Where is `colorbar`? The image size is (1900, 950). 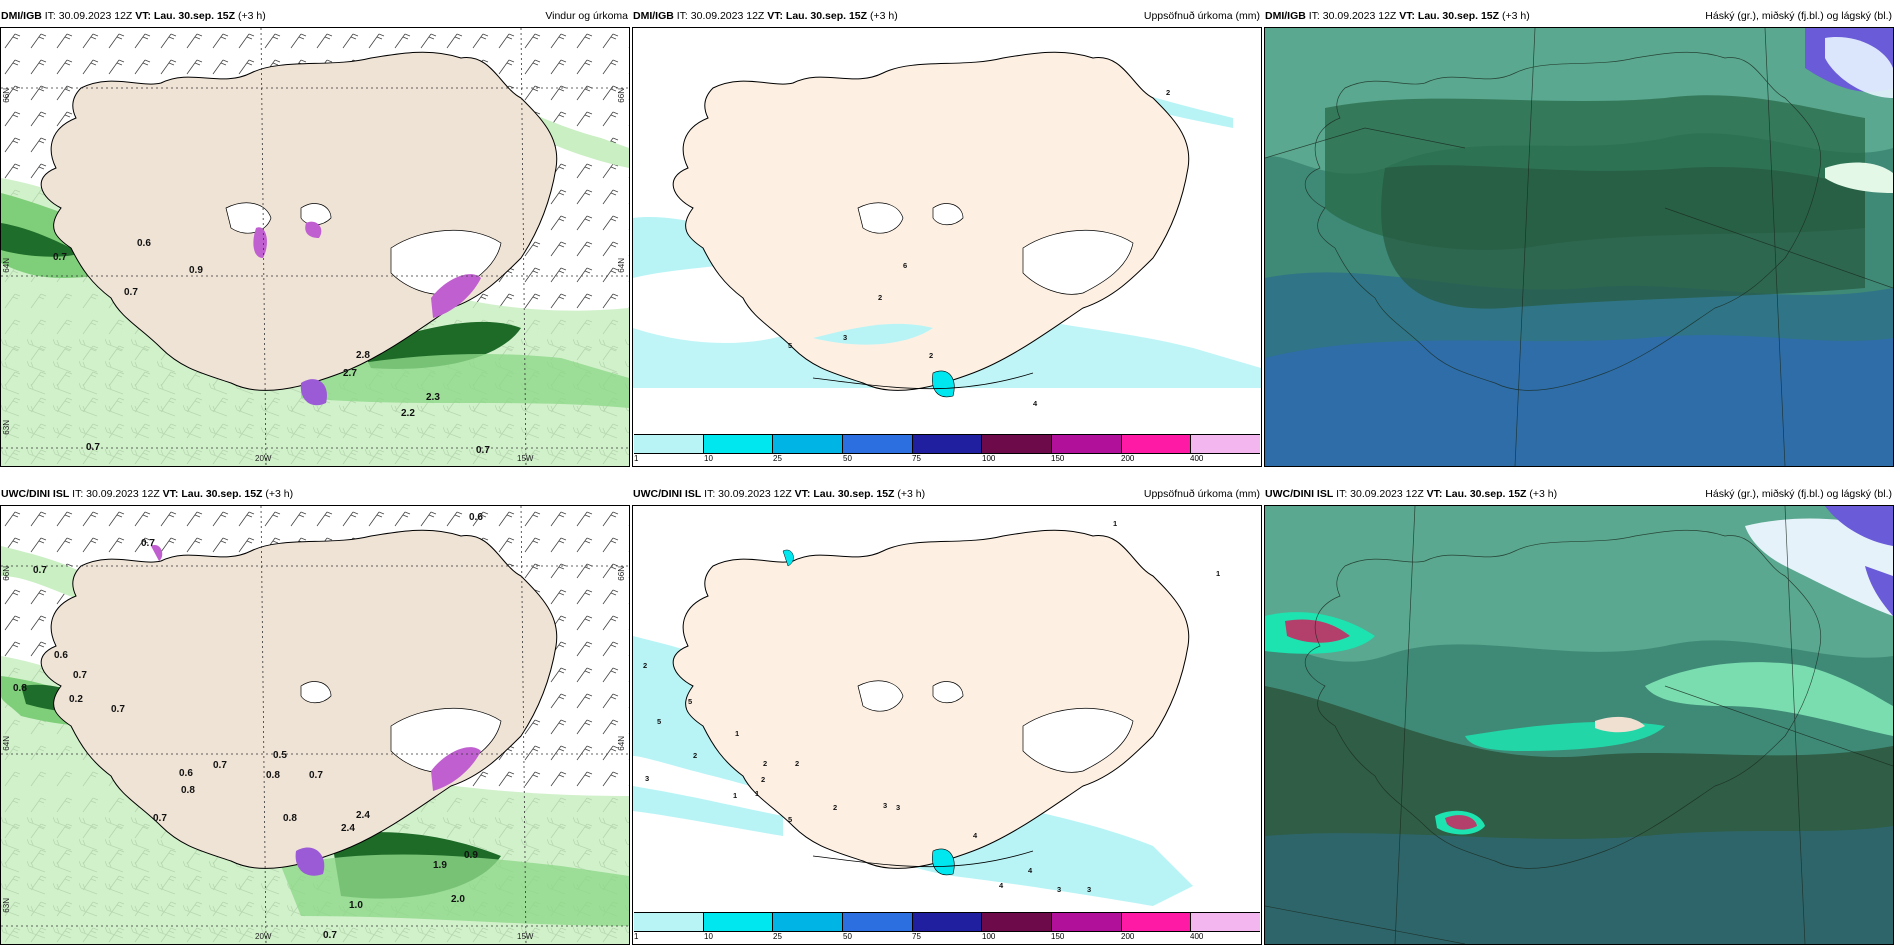
colorbar is located at coordinates (947, 444).